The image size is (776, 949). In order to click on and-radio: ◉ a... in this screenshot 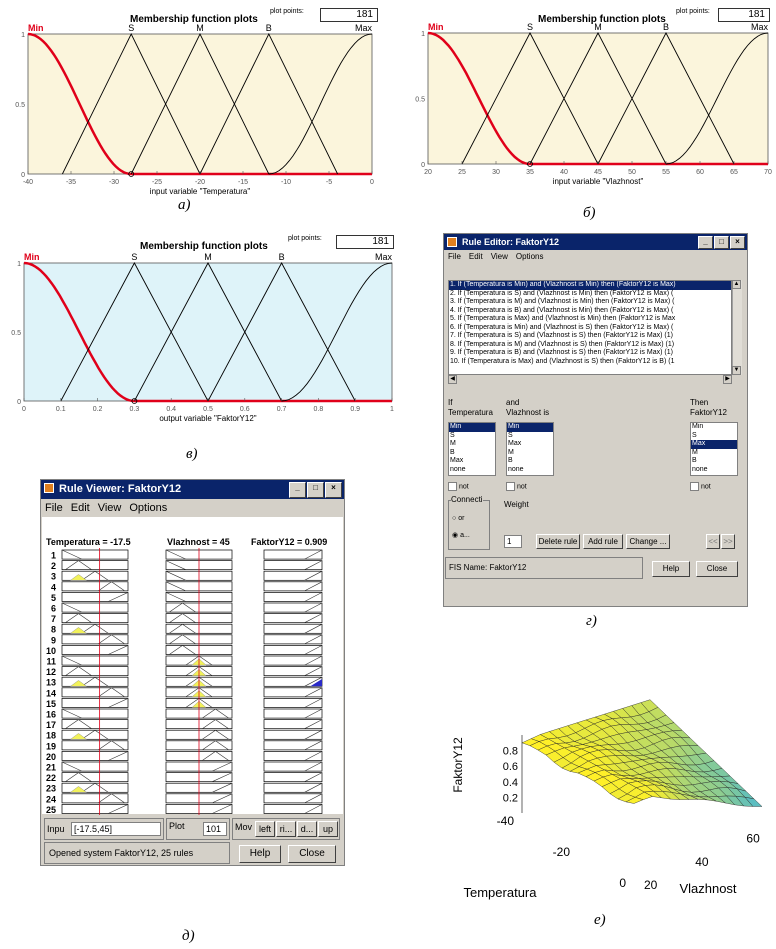, I will do `click(461, 535)`.